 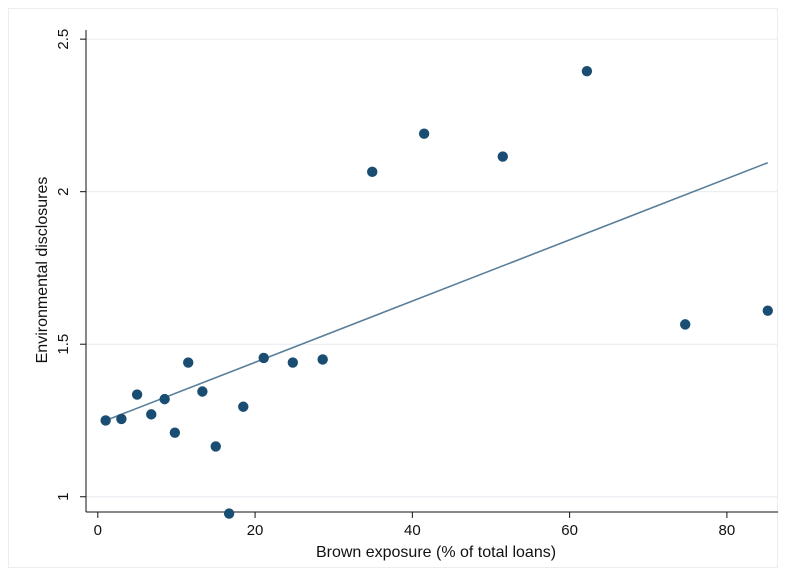 I want to click on y-ticks: 1 1.5 2 2.5, so click(x=70, y=265).